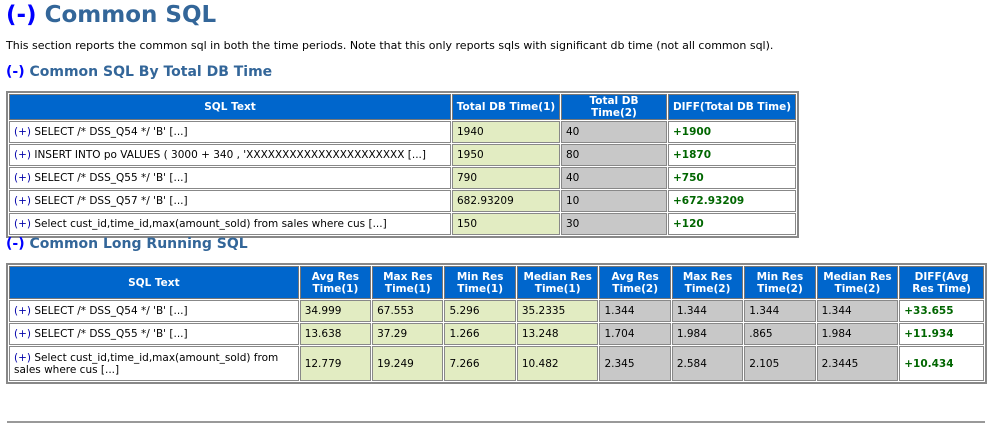  Describe the element at coordinates (614, 201) in the screenshot. I see `total-db-time-2-cell: 10` at that location.